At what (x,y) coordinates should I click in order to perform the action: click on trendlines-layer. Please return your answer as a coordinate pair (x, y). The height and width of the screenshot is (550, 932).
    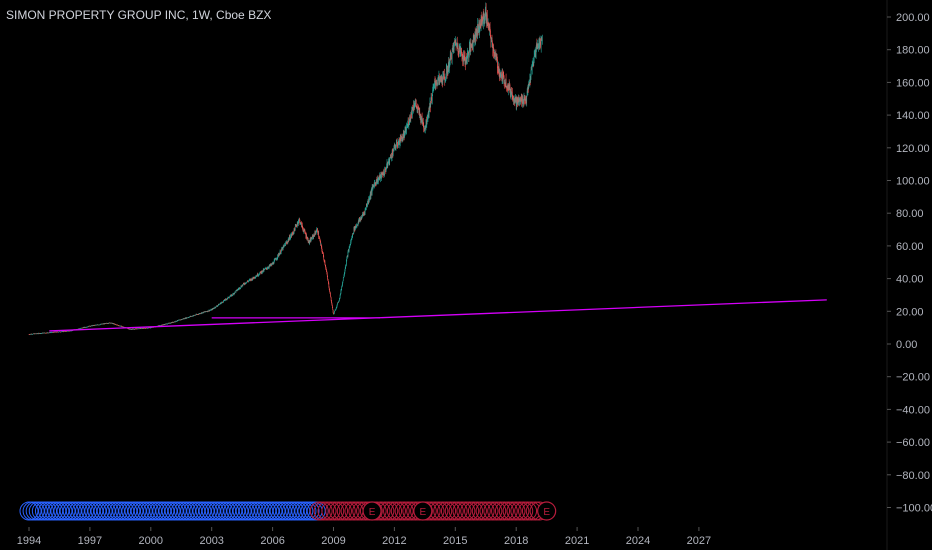
    Looking at the image, I should click on (438, 315).